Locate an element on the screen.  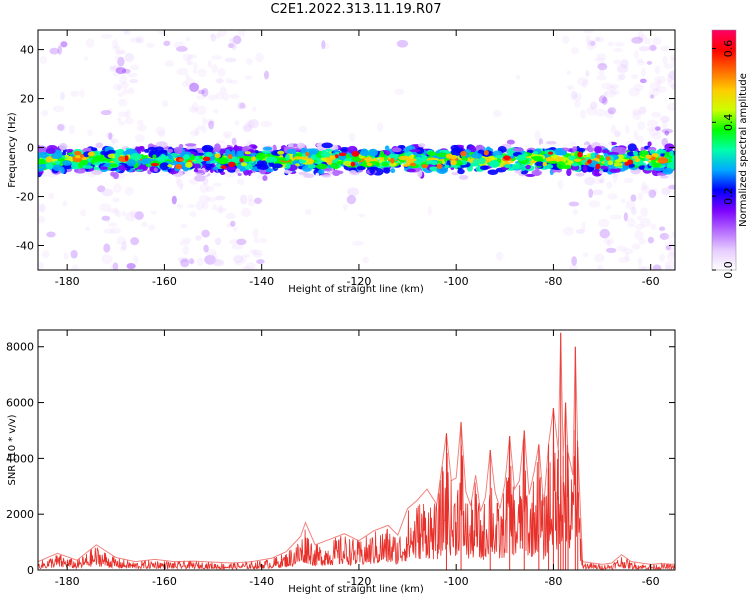
colorbar-ticks: 0.0 0.2 0.4 0.6 is located at coordinates (723, 159).